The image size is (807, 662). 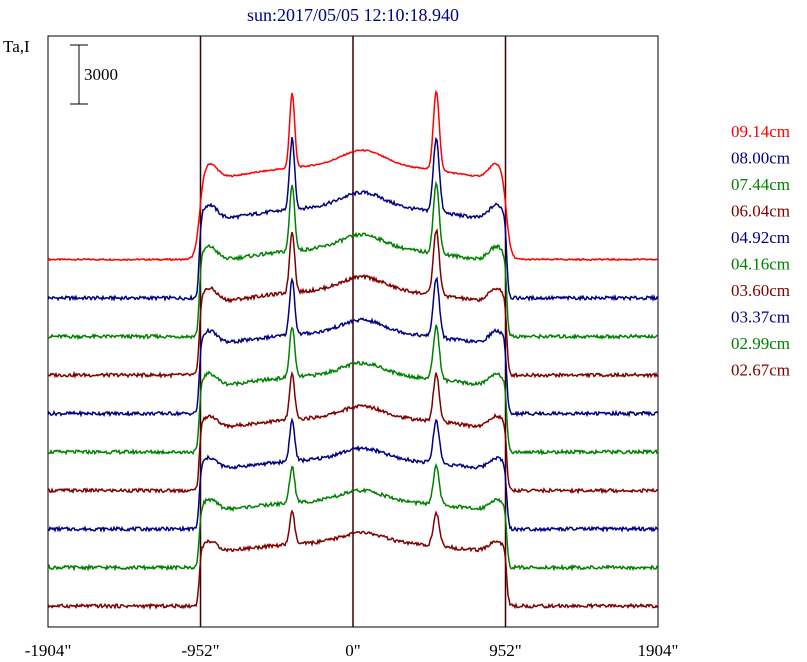 What do you see at coordinates (760, 131) in the screenshot?
I see `legend-entry-0: 09.14cm` at bounding box center [760, 131].